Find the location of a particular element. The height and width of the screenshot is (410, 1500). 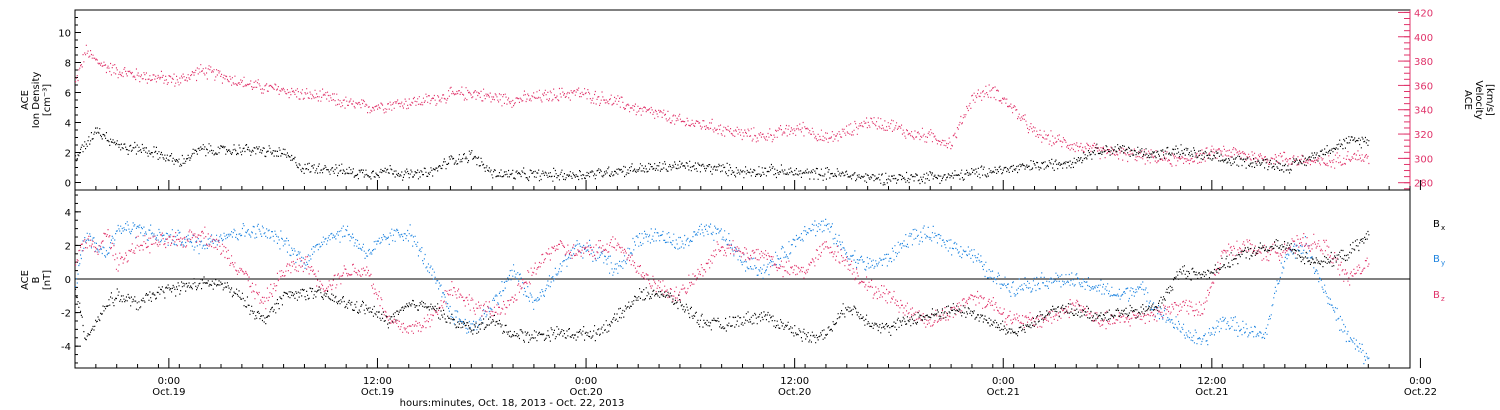

legend-by-label: B is located at coordinates (1436, 259).